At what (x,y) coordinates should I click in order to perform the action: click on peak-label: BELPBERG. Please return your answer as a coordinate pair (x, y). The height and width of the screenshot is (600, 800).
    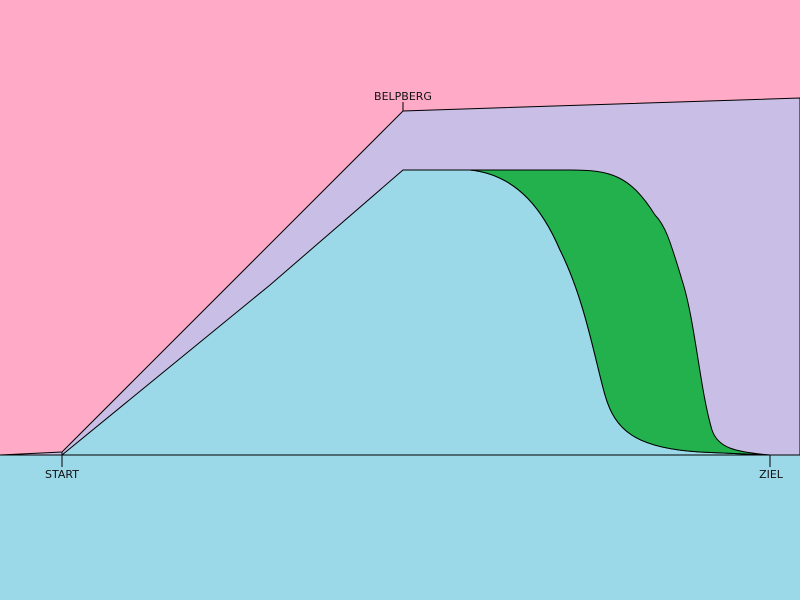
    Looking at the image, I should click on (403, 96).